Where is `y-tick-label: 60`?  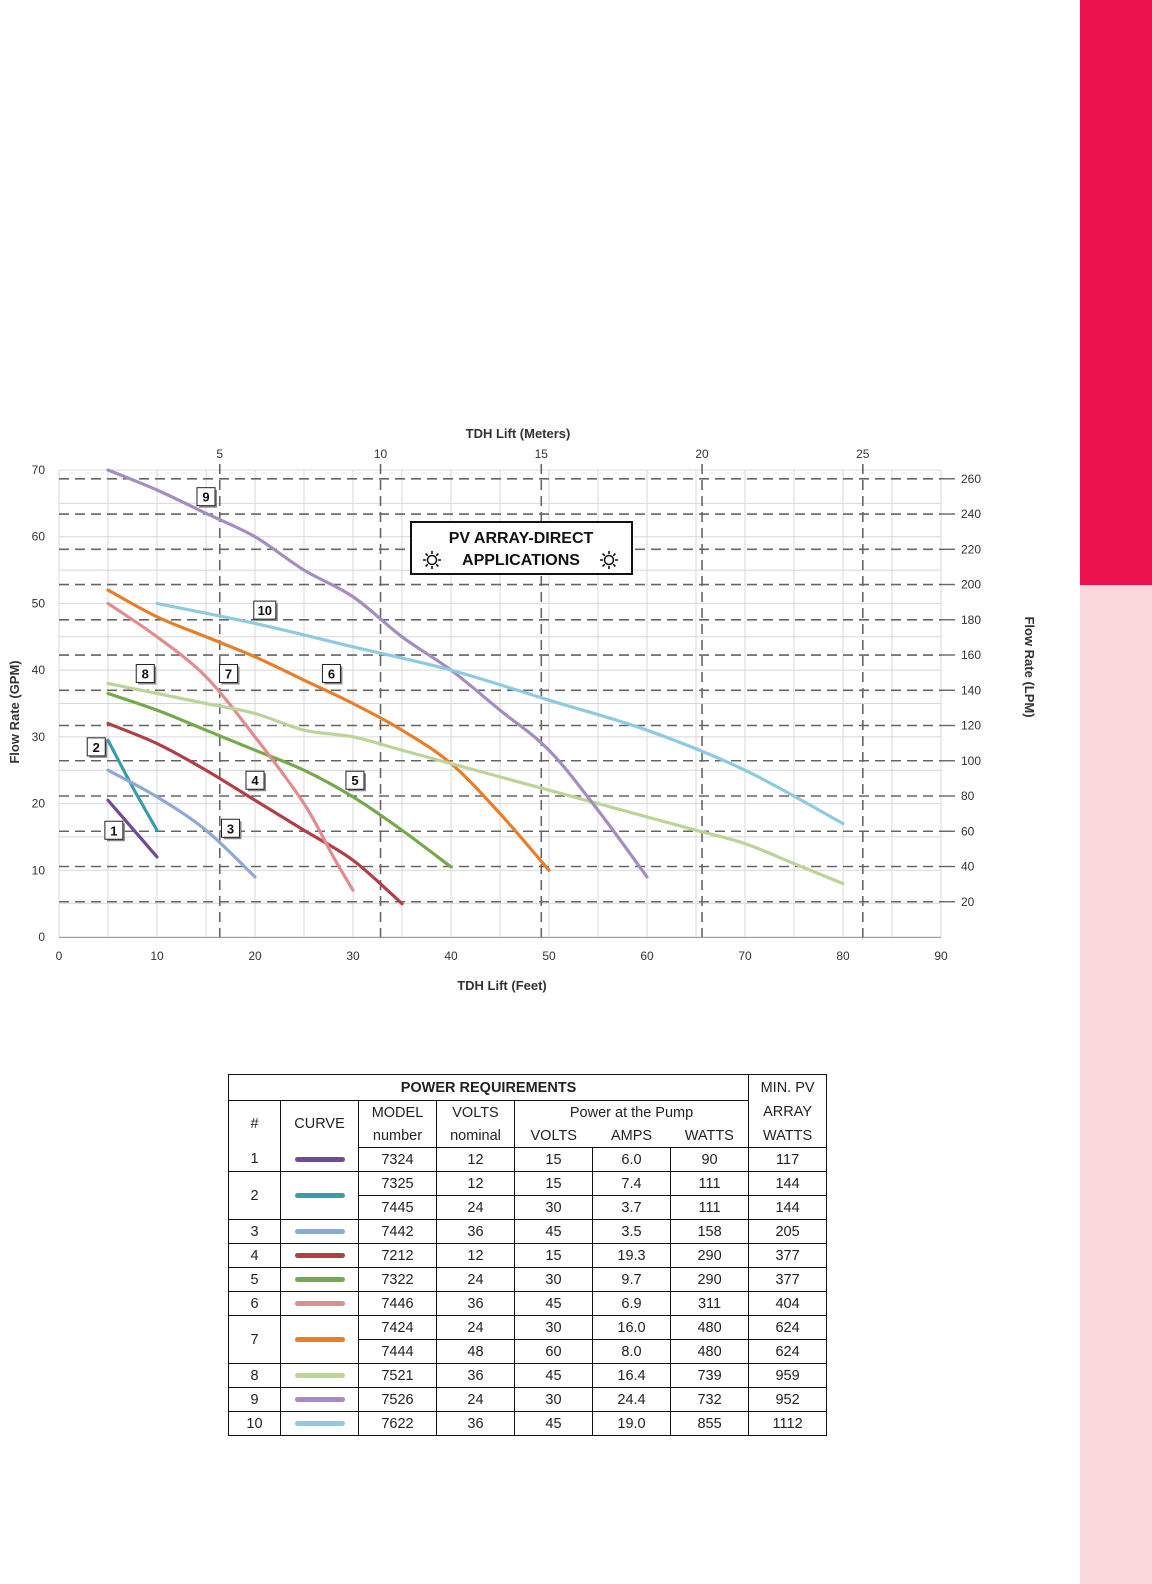 y-tick-label: 60 is located at coordinates (39, 537).